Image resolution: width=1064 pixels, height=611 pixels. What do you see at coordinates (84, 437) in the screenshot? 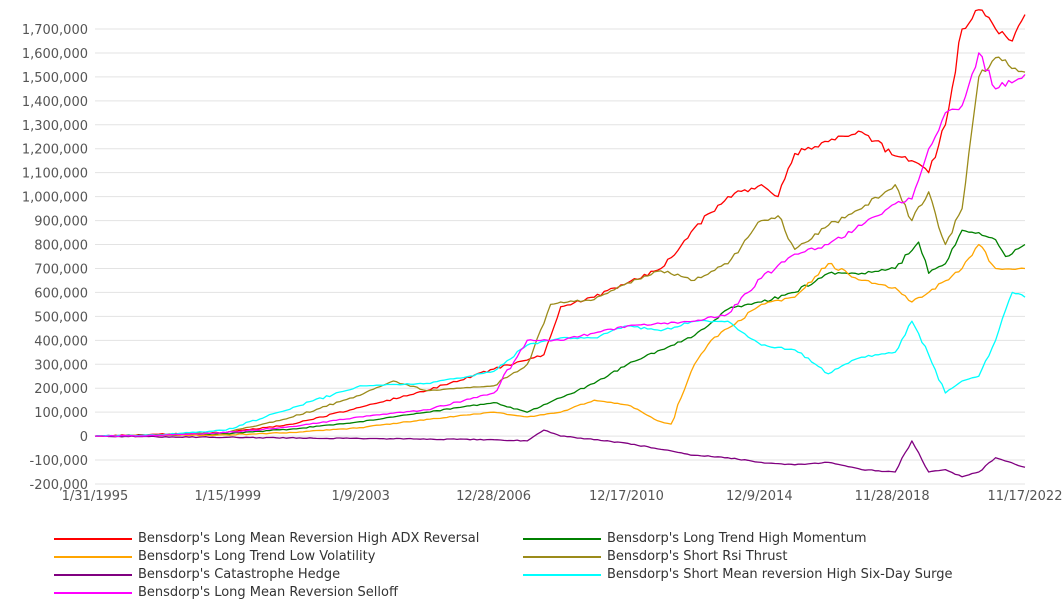
I see `y-tick-label: 0` at bounding box center [84, 437].